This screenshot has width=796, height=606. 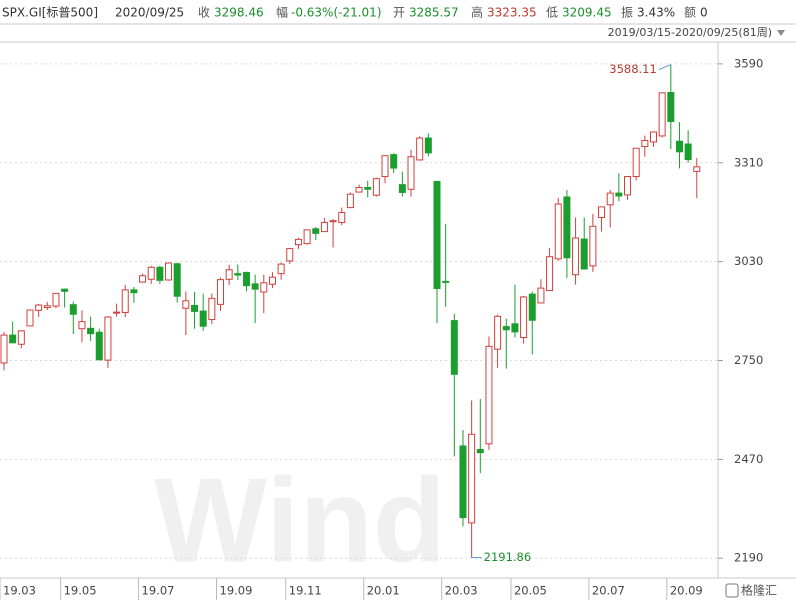 I want to click on x-tick-label: 20.03, so click(x=461, y=591).